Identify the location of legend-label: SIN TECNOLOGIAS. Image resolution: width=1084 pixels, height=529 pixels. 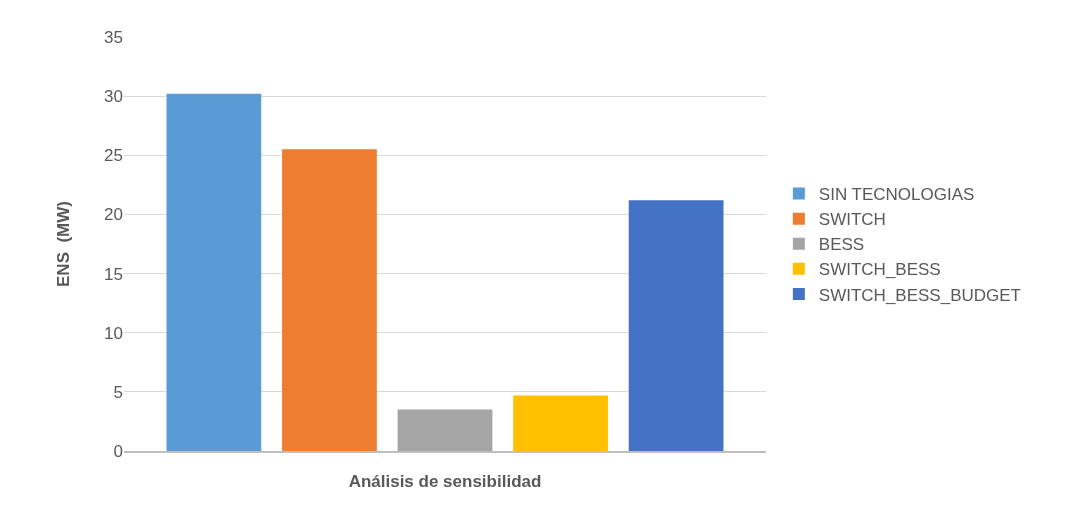
(896, 195).